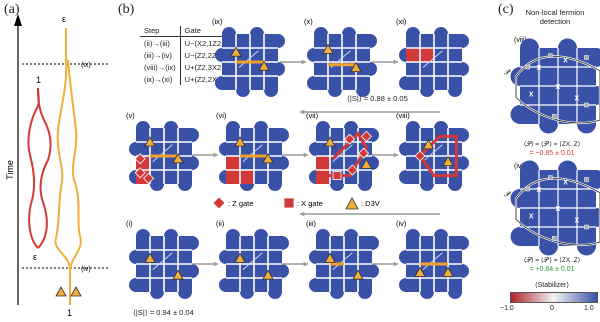 This screenshot has width=600, height=322. Describe the element at coordinates (552, 269) in the screenshot. I see `val-iv: = +0.84 ± 0.01` at that location.